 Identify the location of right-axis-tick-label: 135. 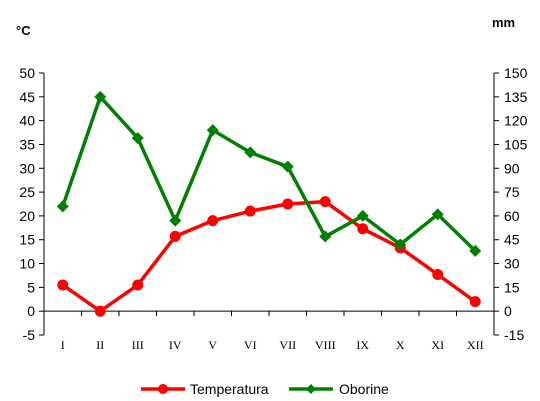
(516, 97).